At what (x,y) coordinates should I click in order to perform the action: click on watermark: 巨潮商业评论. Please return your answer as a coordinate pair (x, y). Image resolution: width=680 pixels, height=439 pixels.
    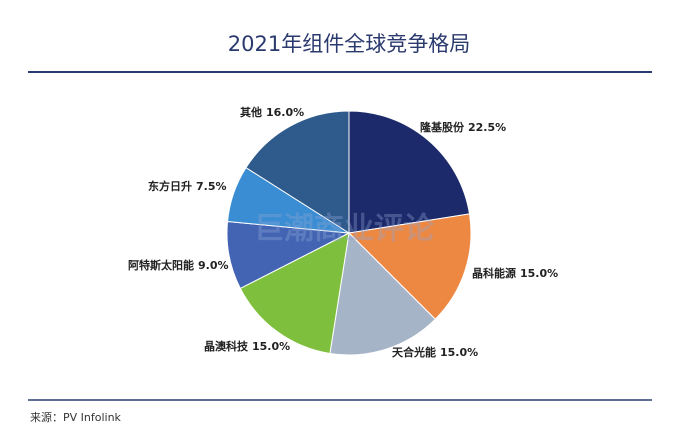
    Looking at the image, I should click on (344, 229).